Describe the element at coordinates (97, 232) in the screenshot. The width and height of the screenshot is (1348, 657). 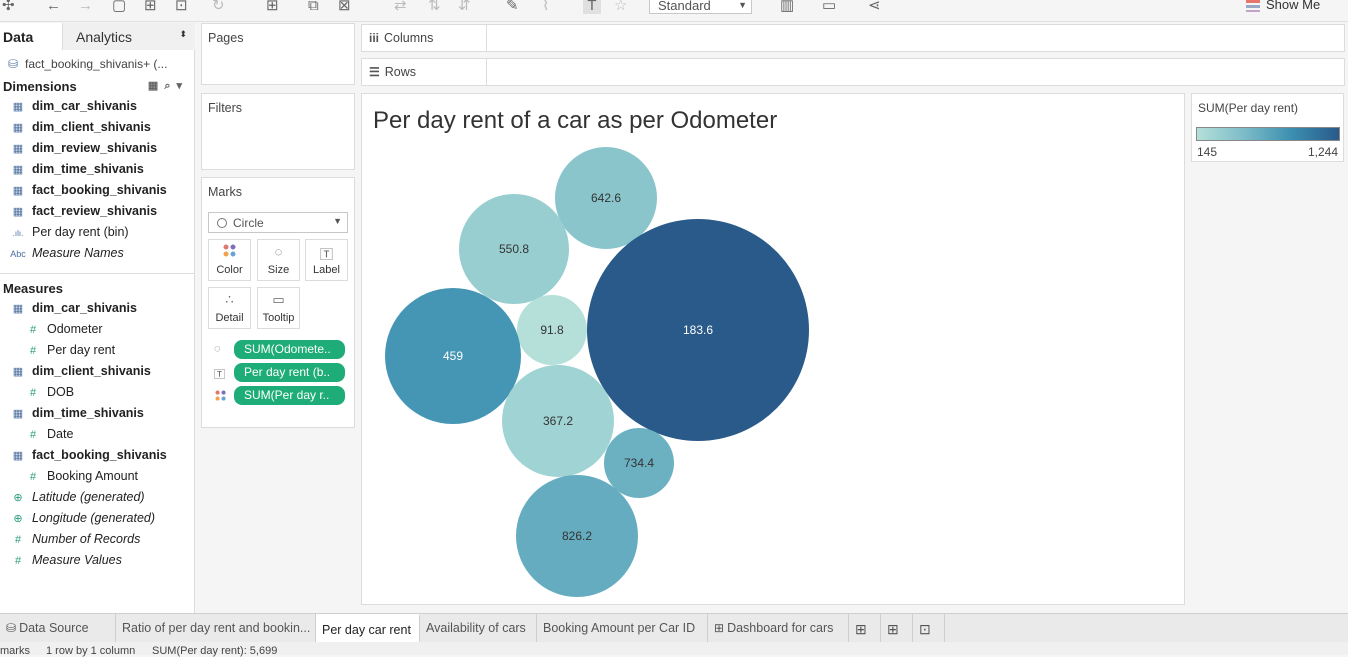
I see `dimension-item: .ılı. Per day rent (bin)` at that location.